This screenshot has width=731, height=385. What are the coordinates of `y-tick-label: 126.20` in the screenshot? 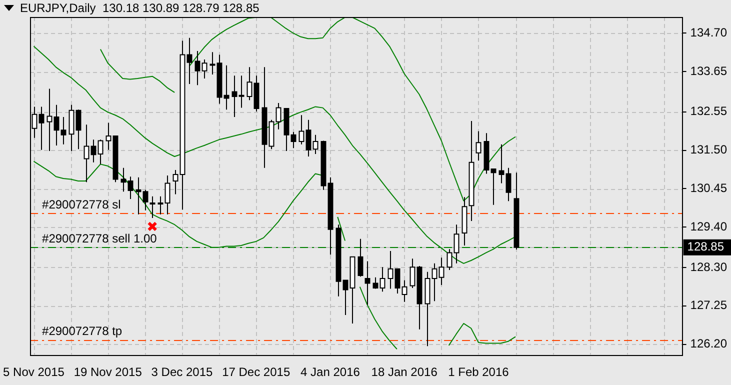 It's located at (709, 343).